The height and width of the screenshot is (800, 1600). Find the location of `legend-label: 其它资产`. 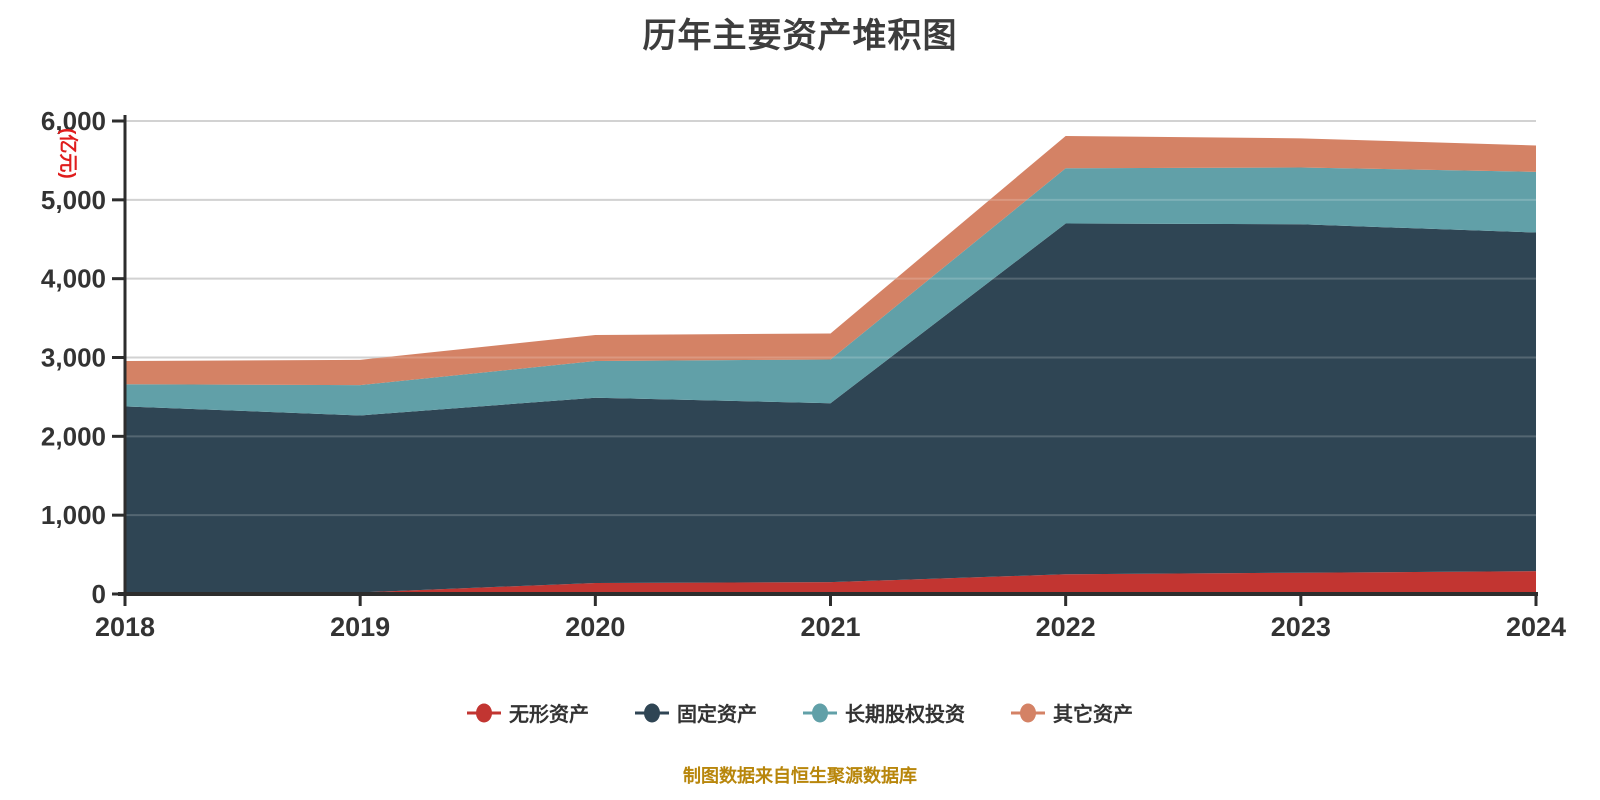

legend-label: 其它资产 is located at coordinates (1093, 715).